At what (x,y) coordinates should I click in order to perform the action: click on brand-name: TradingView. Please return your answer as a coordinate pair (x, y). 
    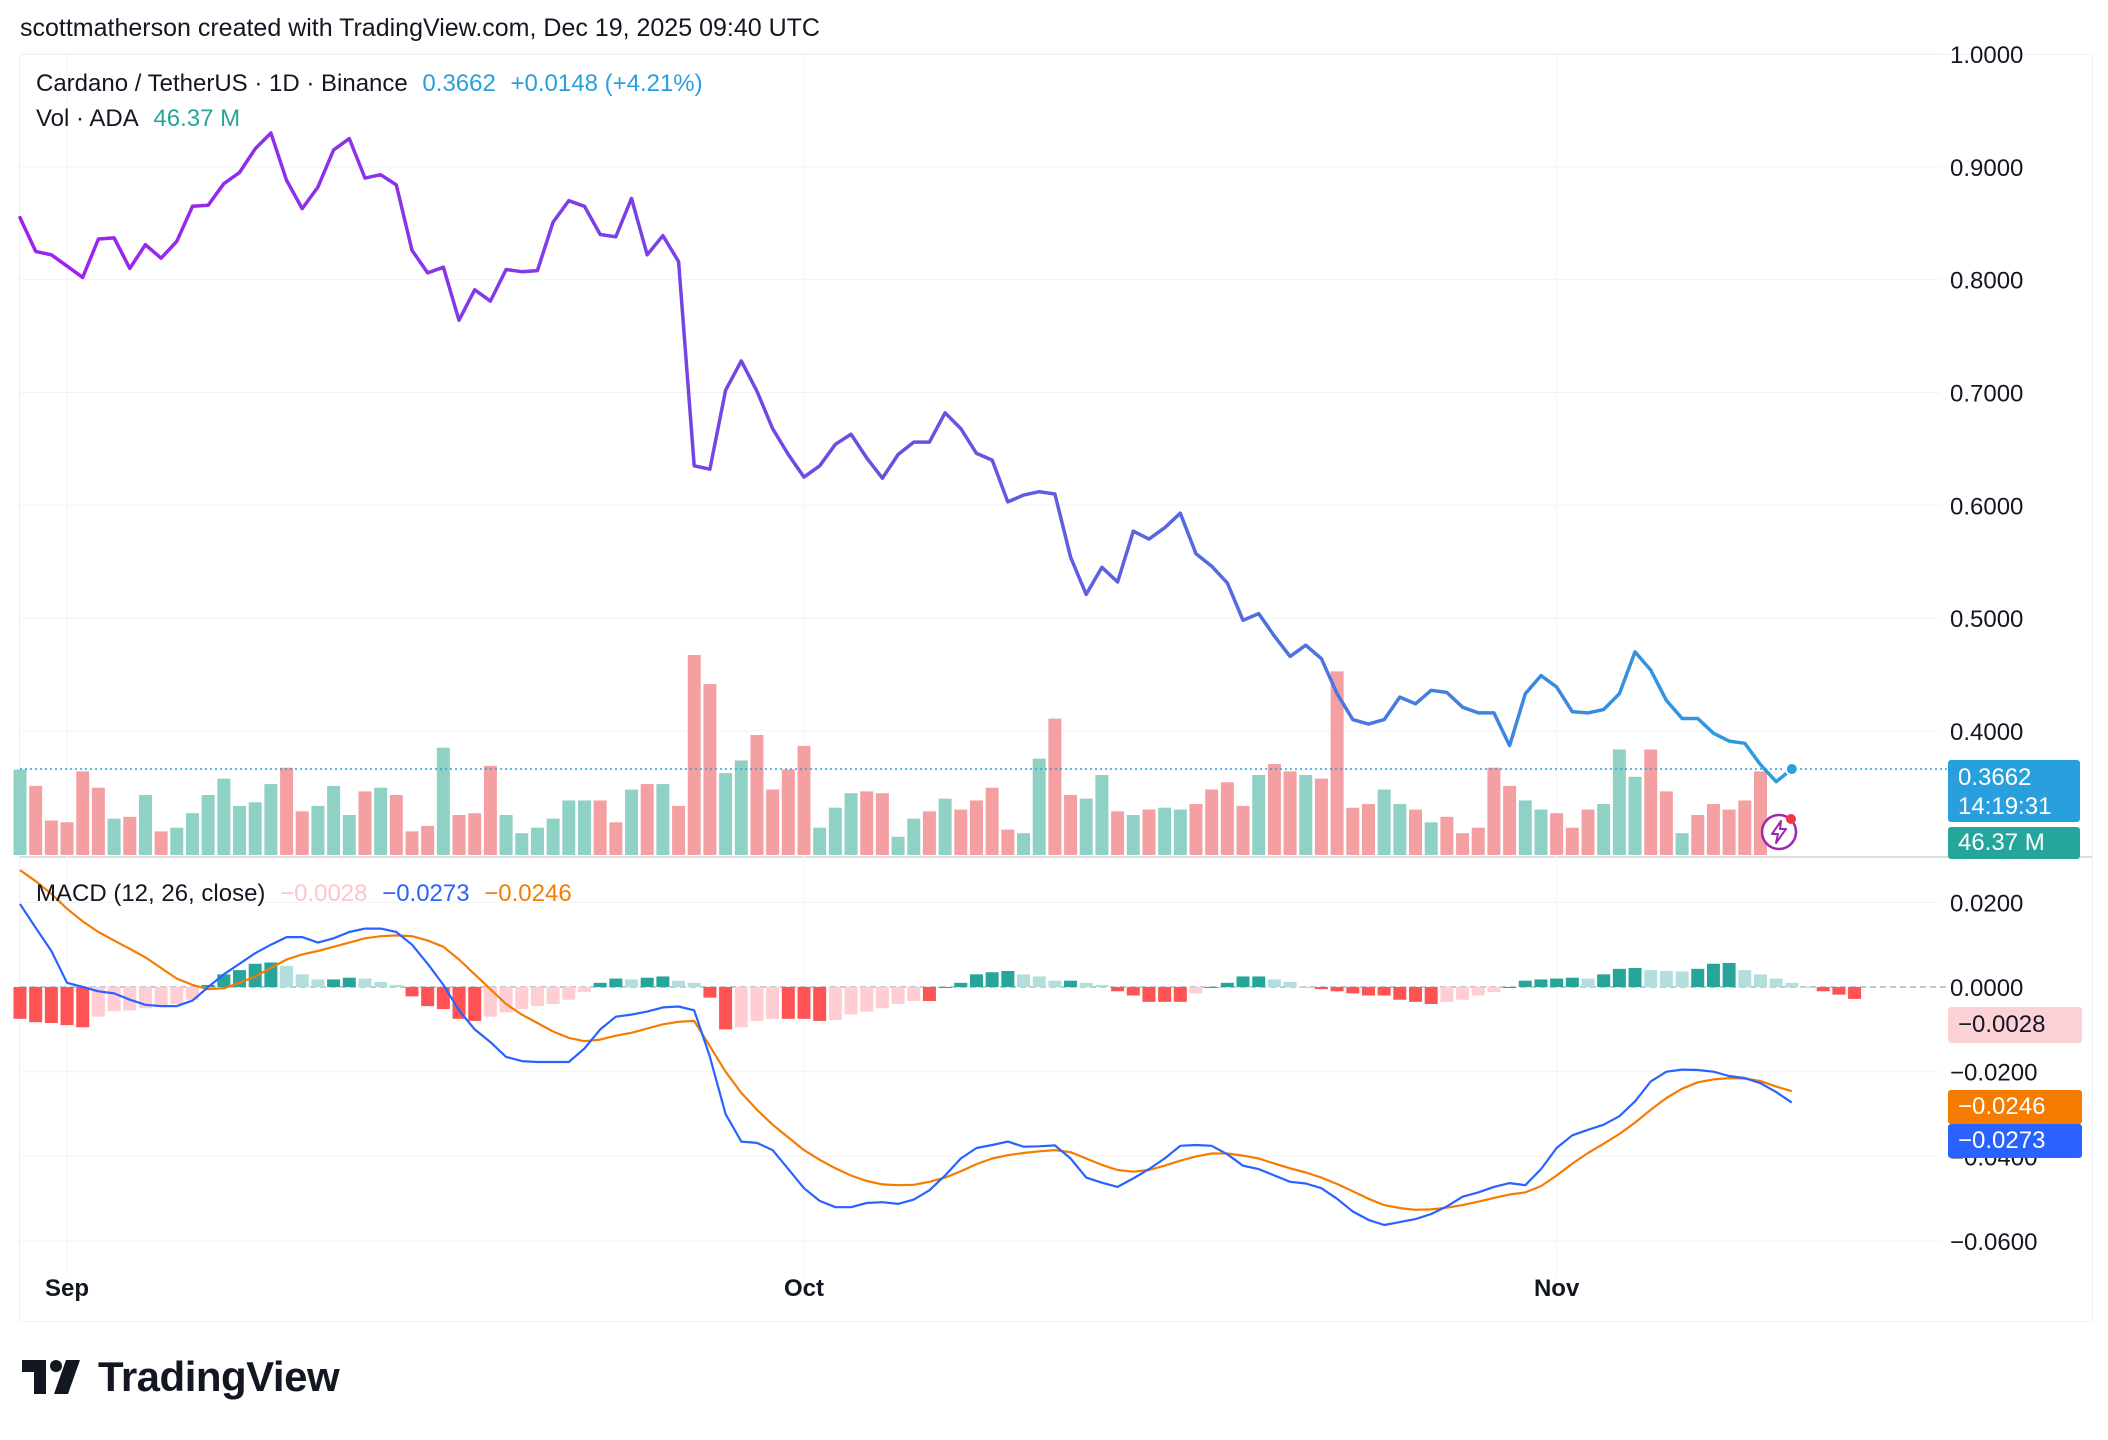
    Looking at the image, I should click on (219, 1376).